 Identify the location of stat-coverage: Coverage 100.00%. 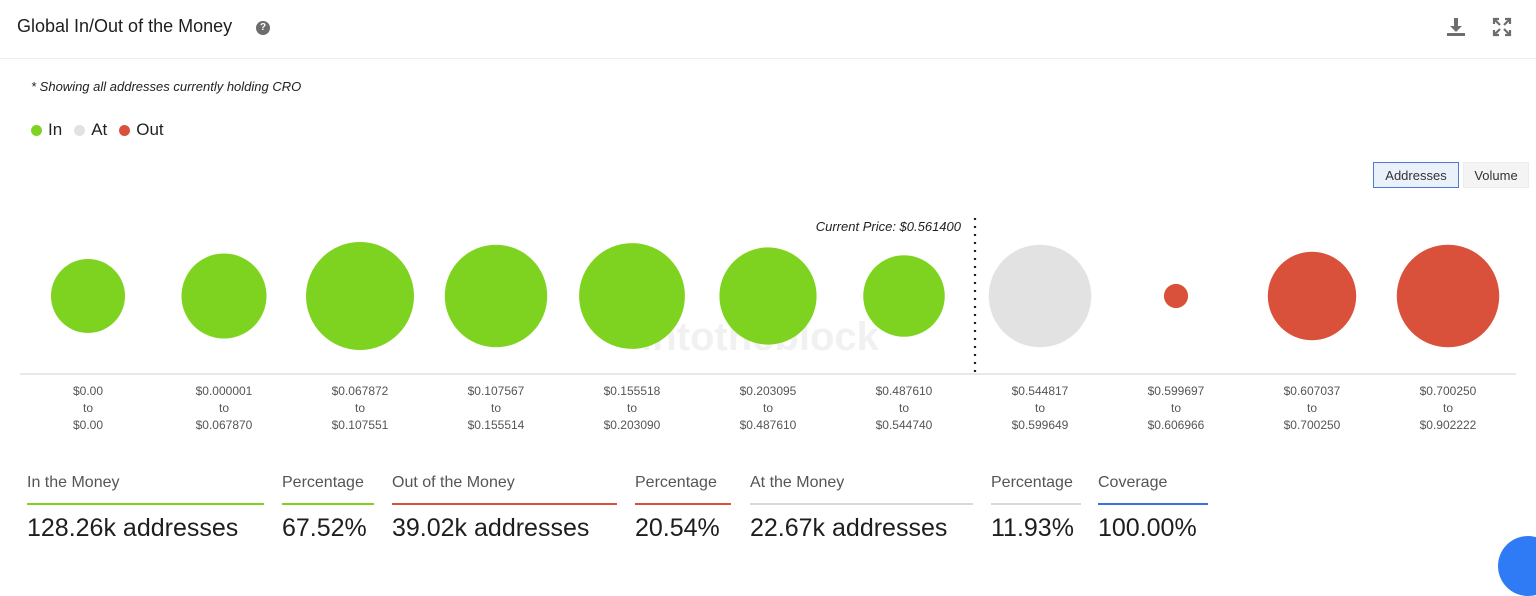
(1153, 508).